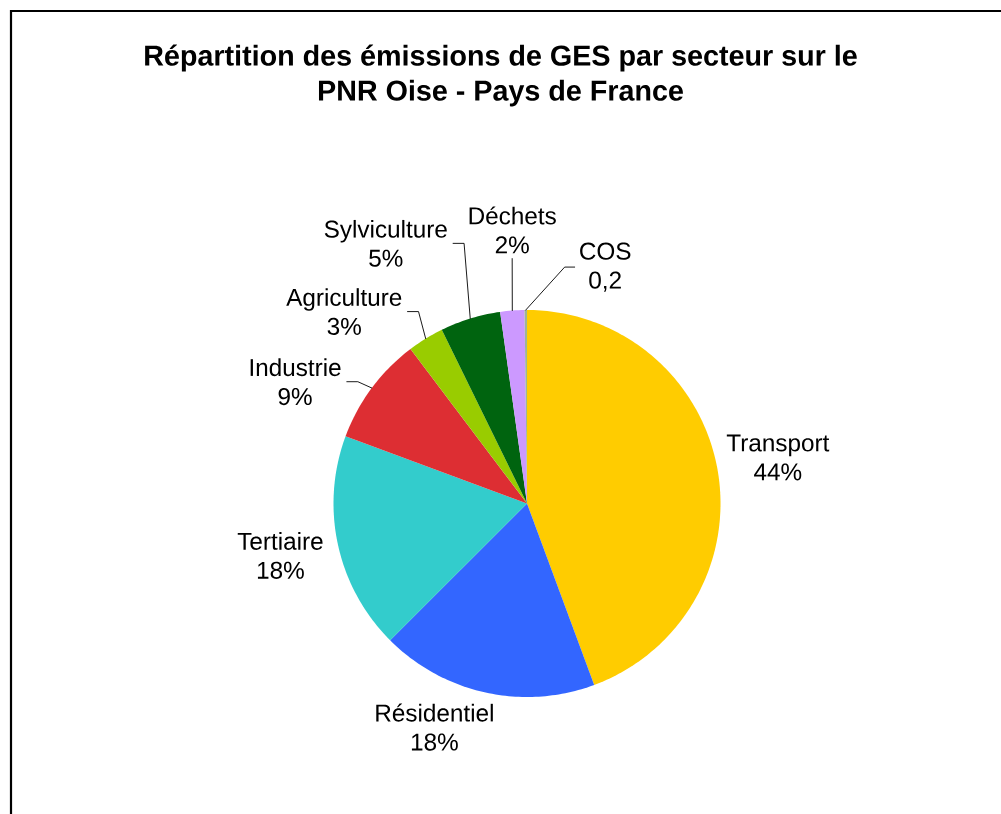 The height and width of the screenshot is (814, 1001). I want to click on data-label: 9%, so click(295, 396).